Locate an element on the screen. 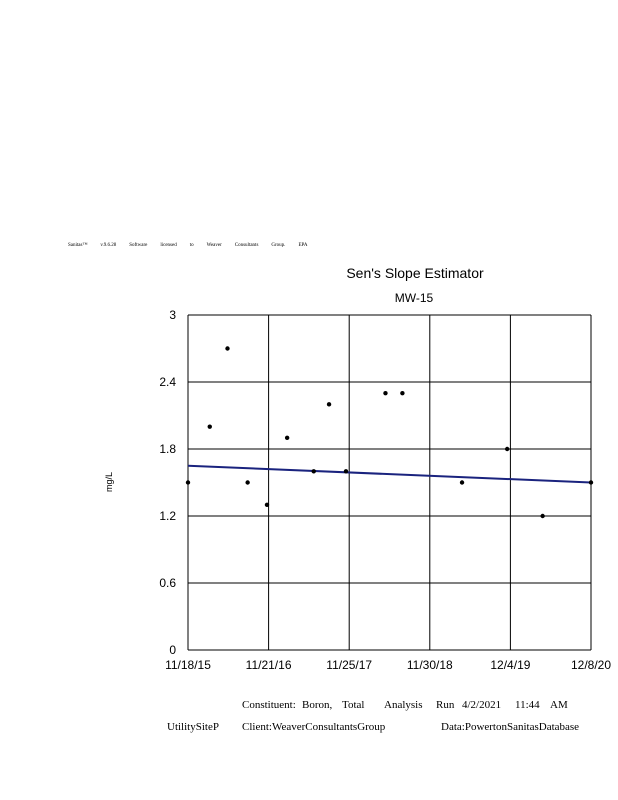 Image resolution: width=618 pixels, height=800 pixels. chart-subtitle: MW-15 is located at coordinates (414, 298).